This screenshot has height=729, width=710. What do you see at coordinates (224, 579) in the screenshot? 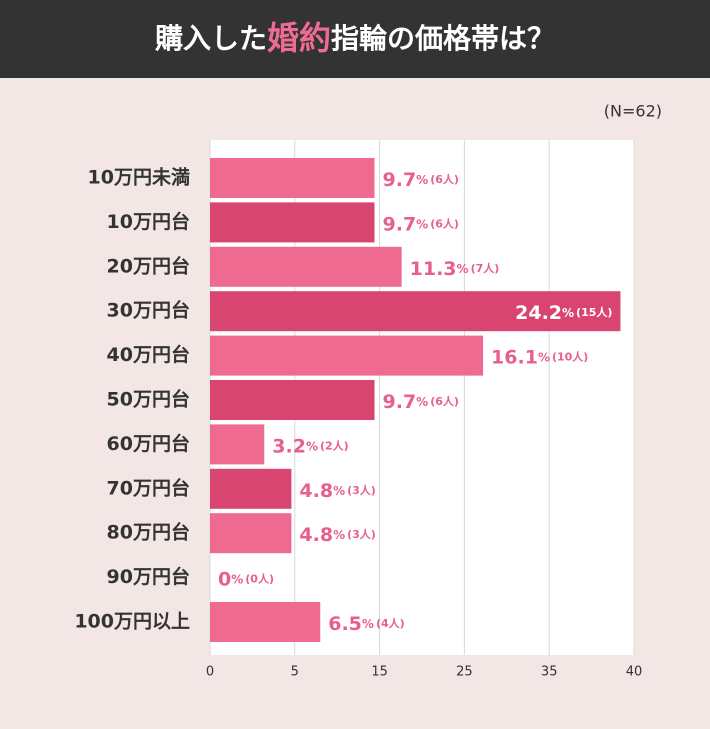
I see `value-number: 0` at bounding box center [224, 579].